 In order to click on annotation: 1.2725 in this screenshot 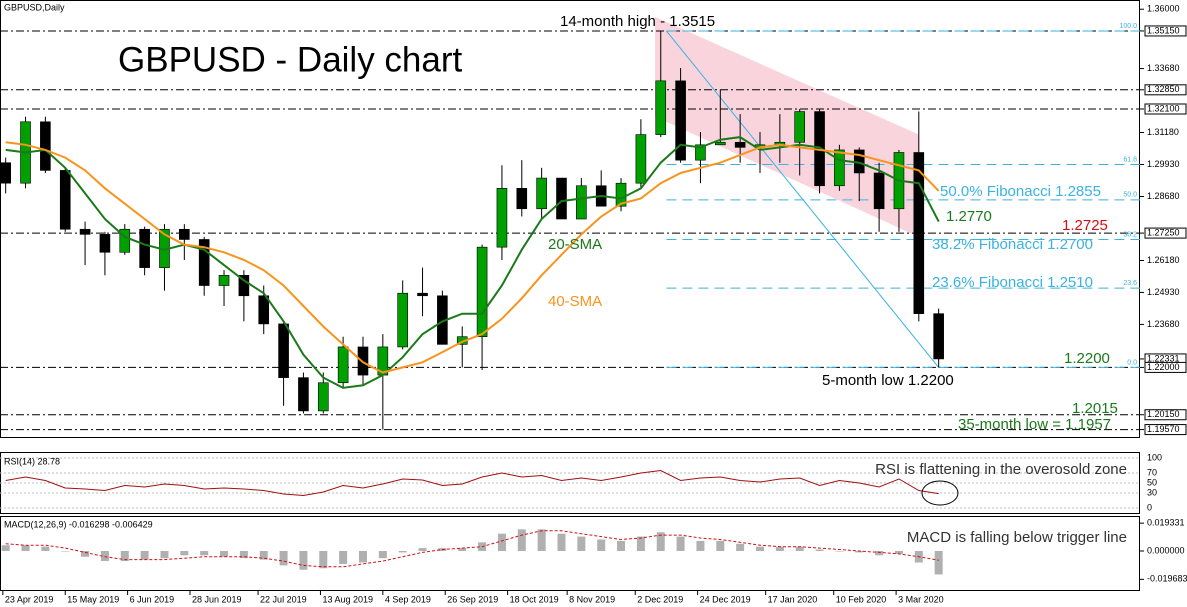, I will do `click(1085, 225)`.